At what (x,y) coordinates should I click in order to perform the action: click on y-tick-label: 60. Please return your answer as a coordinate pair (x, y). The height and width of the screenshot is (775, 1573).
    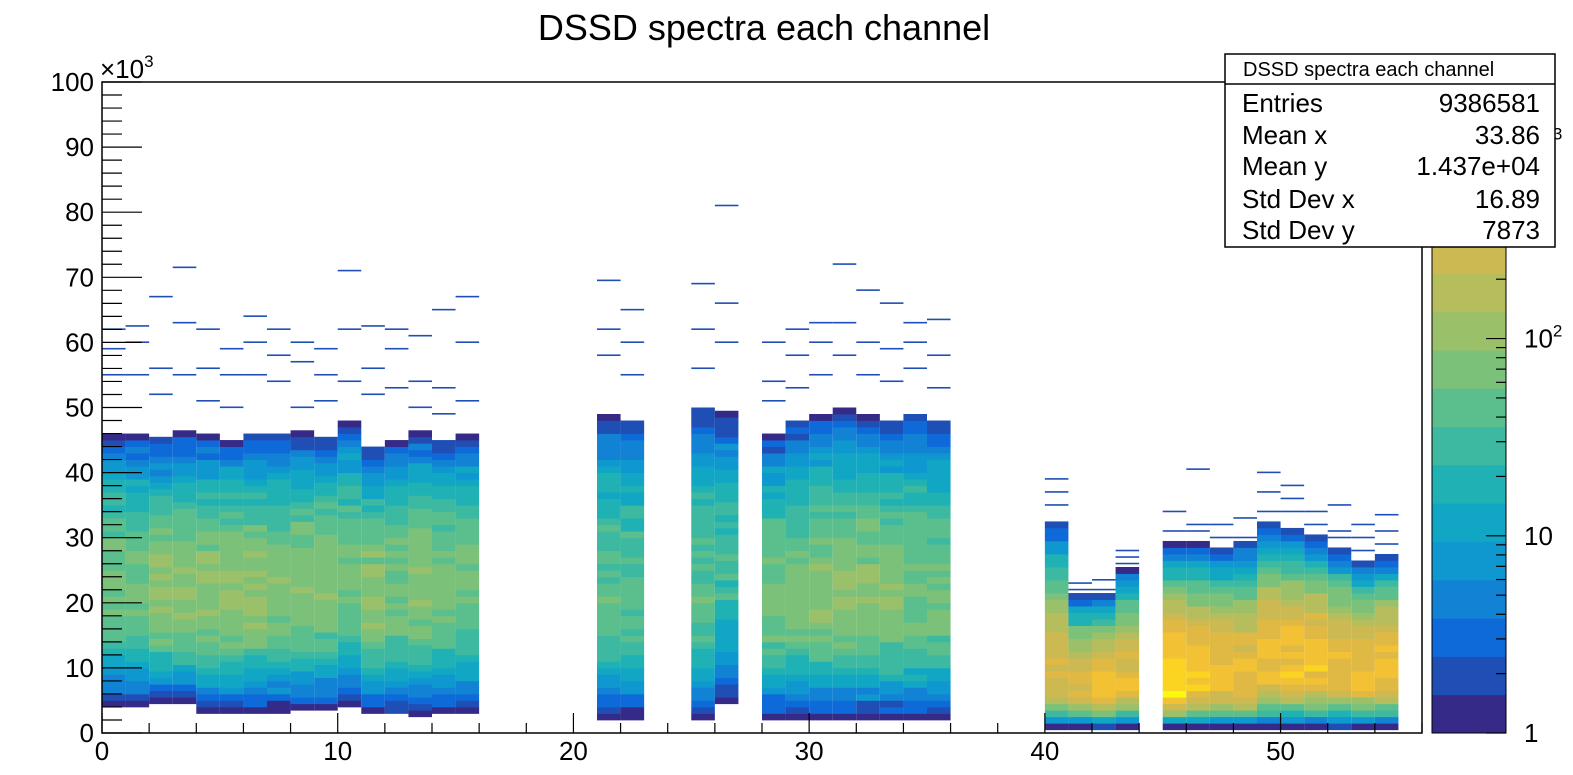
    Looking at the image, I should click on (79, 342).